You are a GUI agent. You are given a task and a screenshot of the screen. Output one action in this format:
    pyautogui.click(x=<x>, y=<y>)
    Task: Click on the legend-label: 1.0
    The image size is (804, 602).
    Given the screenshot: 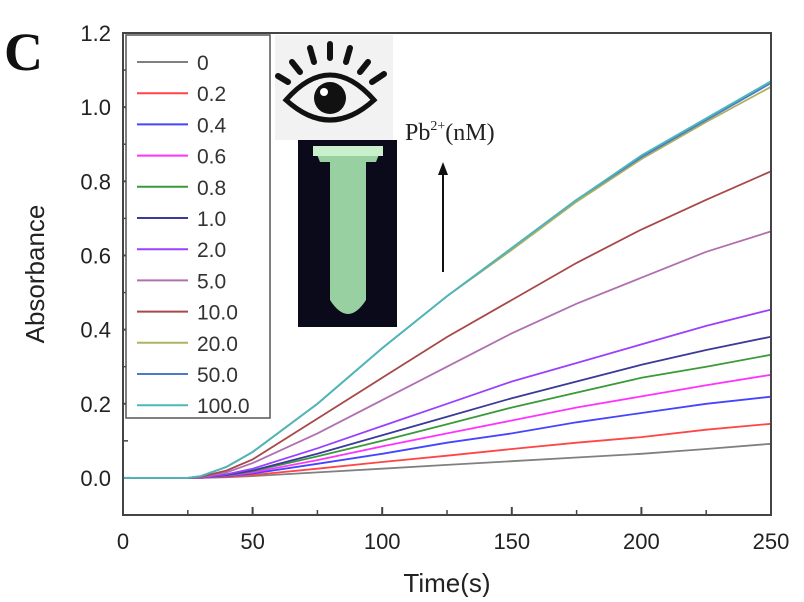 What is the action you would take?
    pyautogui.click(x=211, y=219)
    